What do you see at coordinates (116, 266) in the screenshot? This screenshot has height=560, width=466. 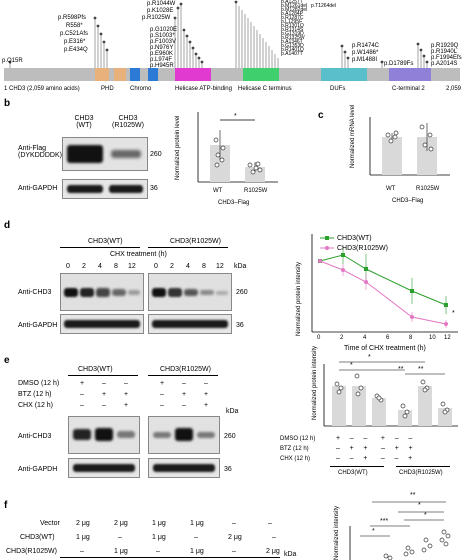 I see `time-label: 8` at bounding box center [116, 266].